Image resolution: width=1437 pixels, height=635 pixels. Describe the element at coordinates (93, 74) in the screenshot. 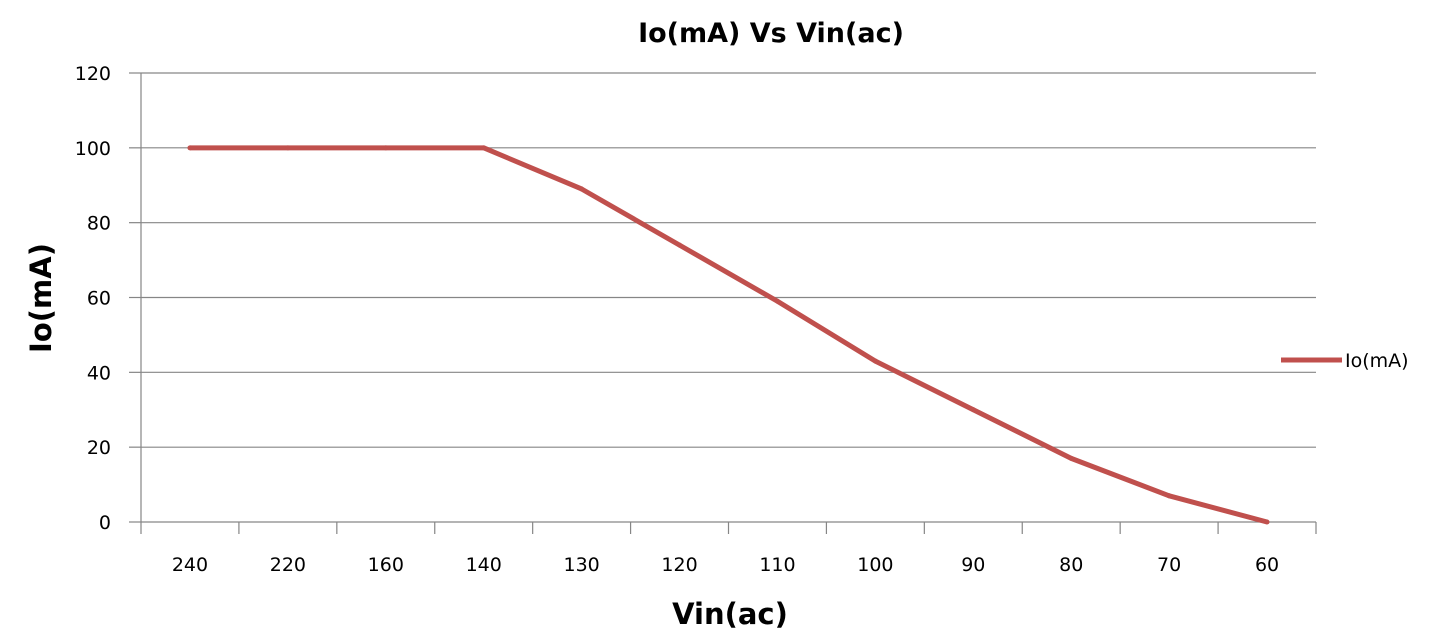

I see `y-tick-label-120: 120` at that location.